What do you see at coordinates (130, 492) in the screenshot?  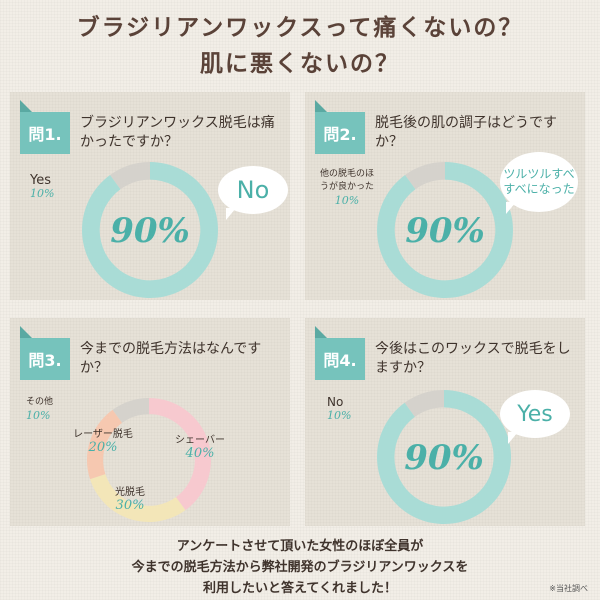 I see `category-label: 光脱毛` at bounding box center [130, 492].